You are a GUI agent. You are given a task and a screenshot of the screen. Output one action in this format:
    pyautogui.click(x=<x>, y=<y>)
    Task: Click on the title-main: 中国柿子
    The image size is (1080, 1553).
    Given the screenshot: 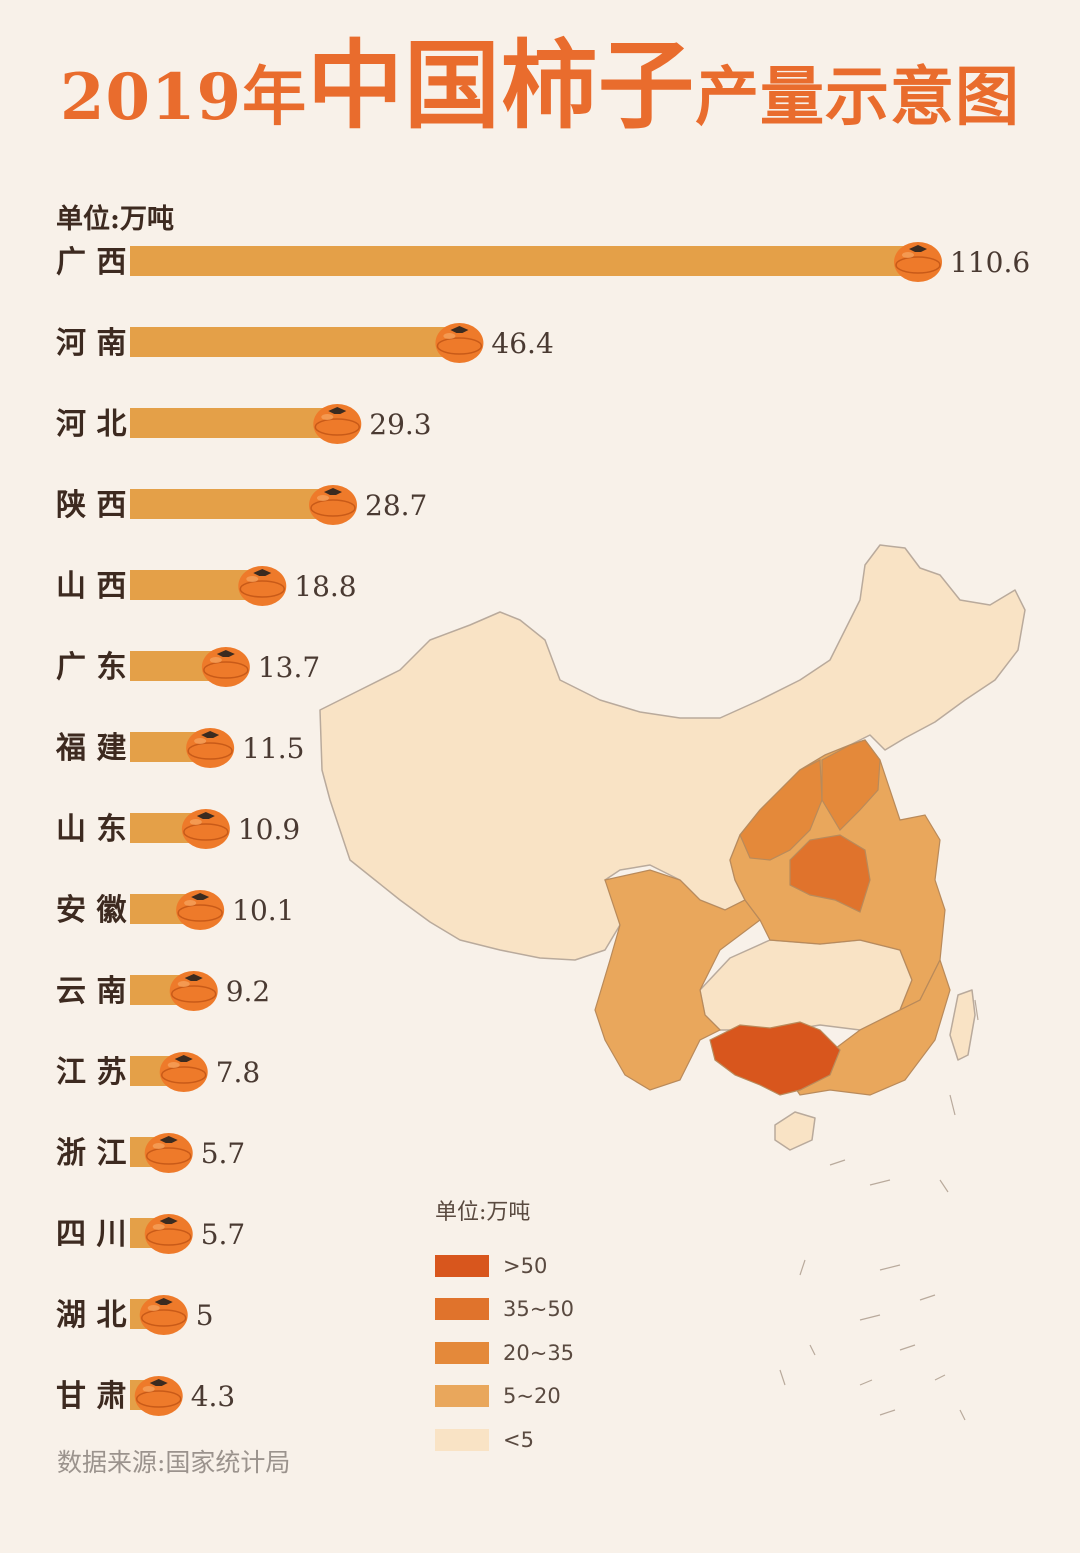 What is the action you would take?
    pyautogui.click(x=501, y=85)
    